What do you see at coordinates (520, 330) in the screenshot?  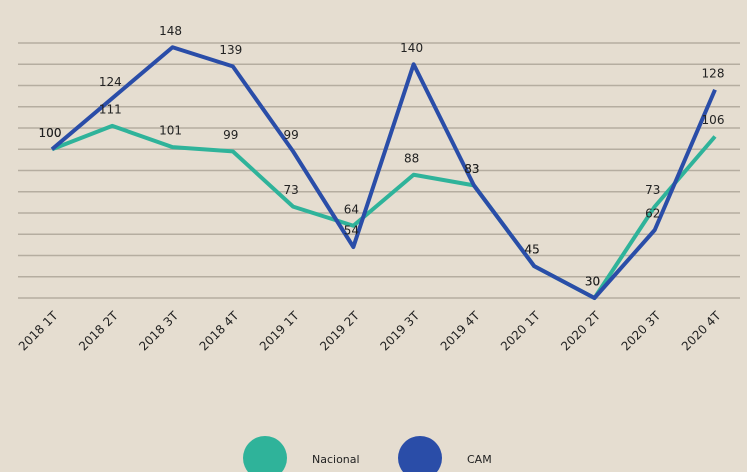 I see `x-tick-label: 2020 1T` at bounding box center [520, 330].